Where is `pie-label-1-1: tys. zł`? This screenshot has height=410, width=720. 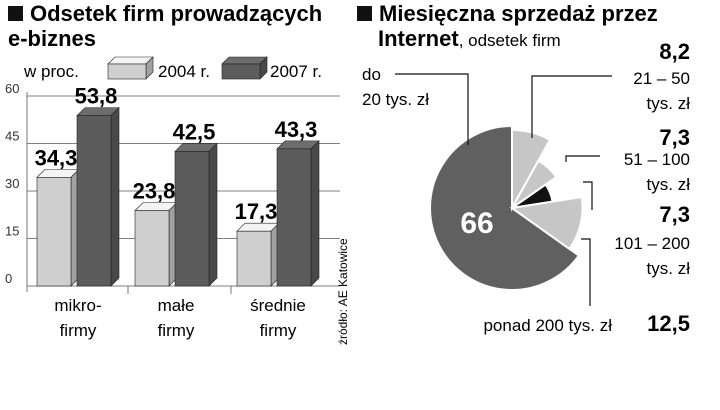
pie-label-1-1: tys. zł is located at coordinates (669, 103).